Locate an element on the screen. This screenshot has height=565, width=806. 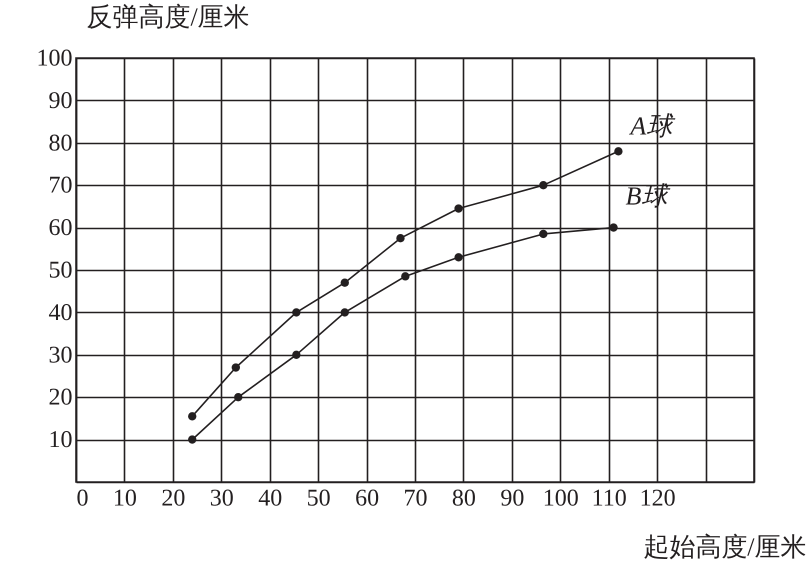
y-tick-label: 40 is located at coordinates (60, 313).